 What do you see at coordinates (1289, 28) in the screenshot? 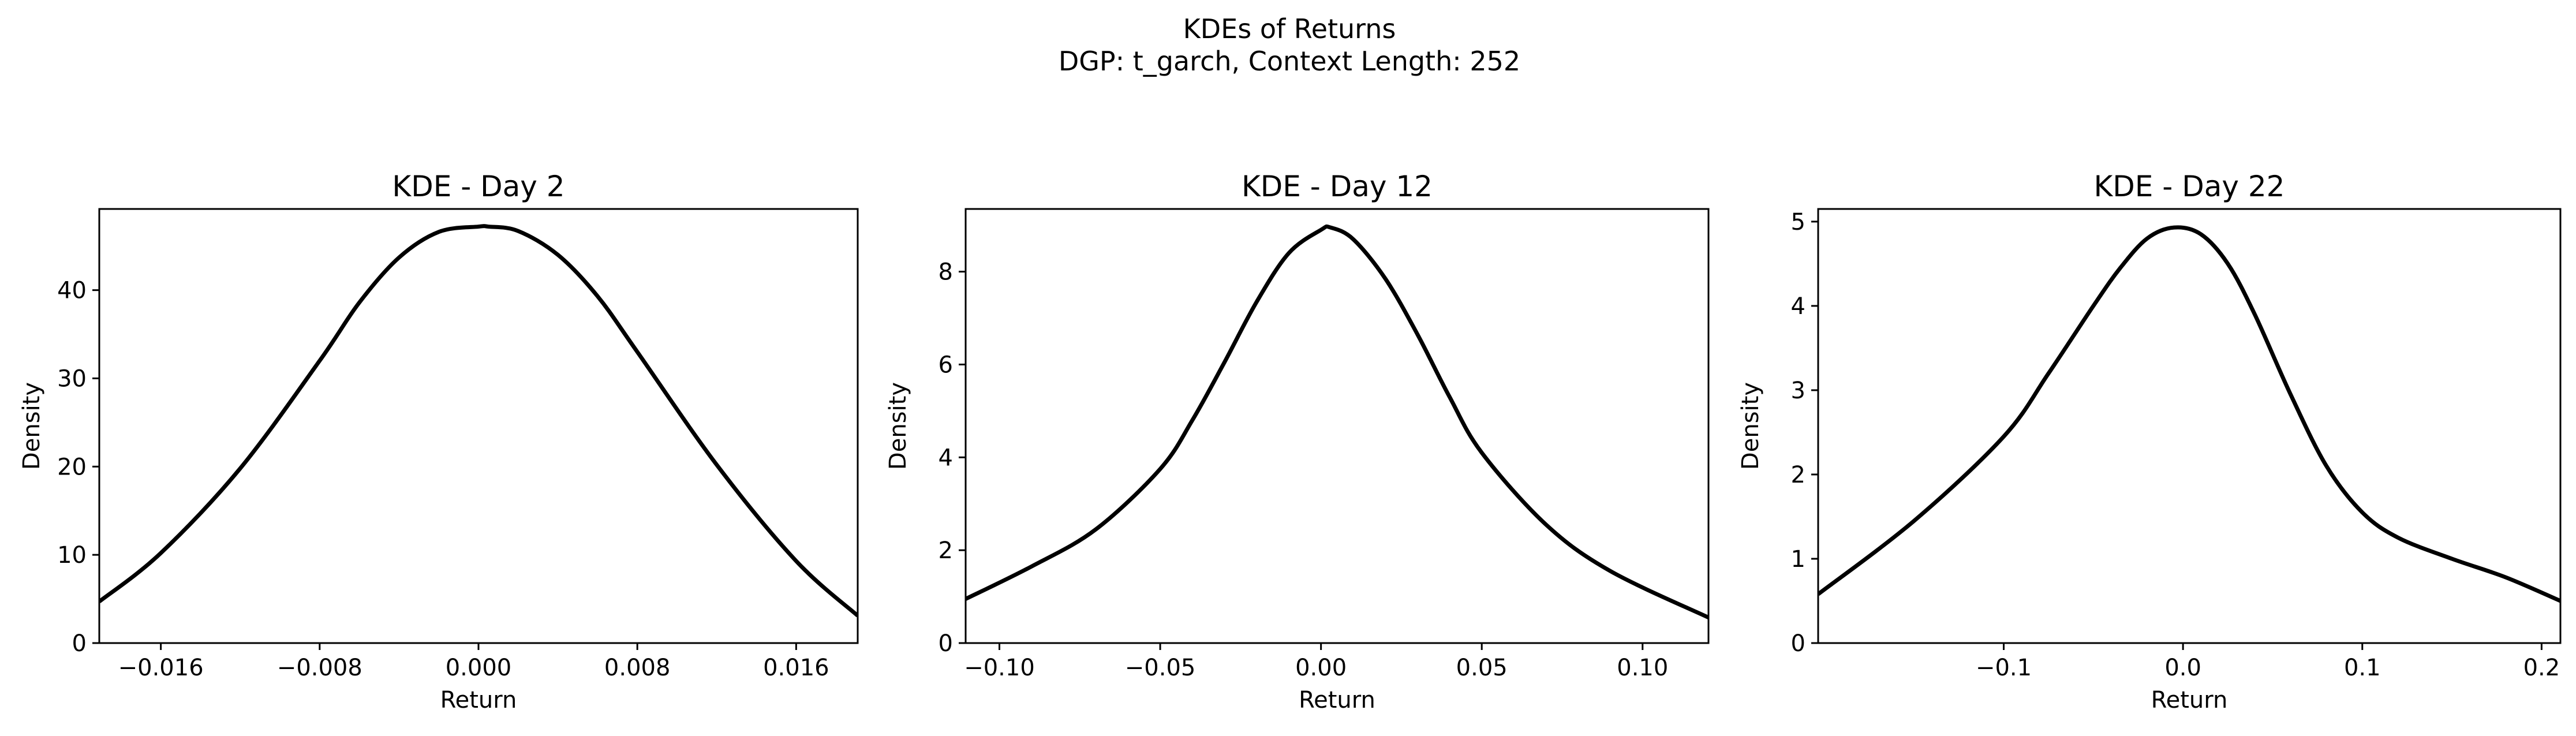
I see `figure-suptitle-line-1: KDEs of Returns` at bounding box center [1289, 28].